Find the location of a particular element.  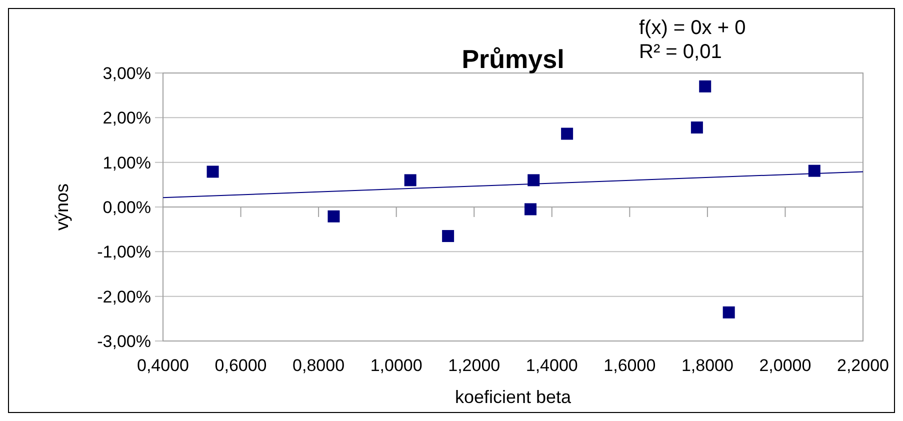

text: f(x) = 0x + 0 is located at coordinates (692, 28).